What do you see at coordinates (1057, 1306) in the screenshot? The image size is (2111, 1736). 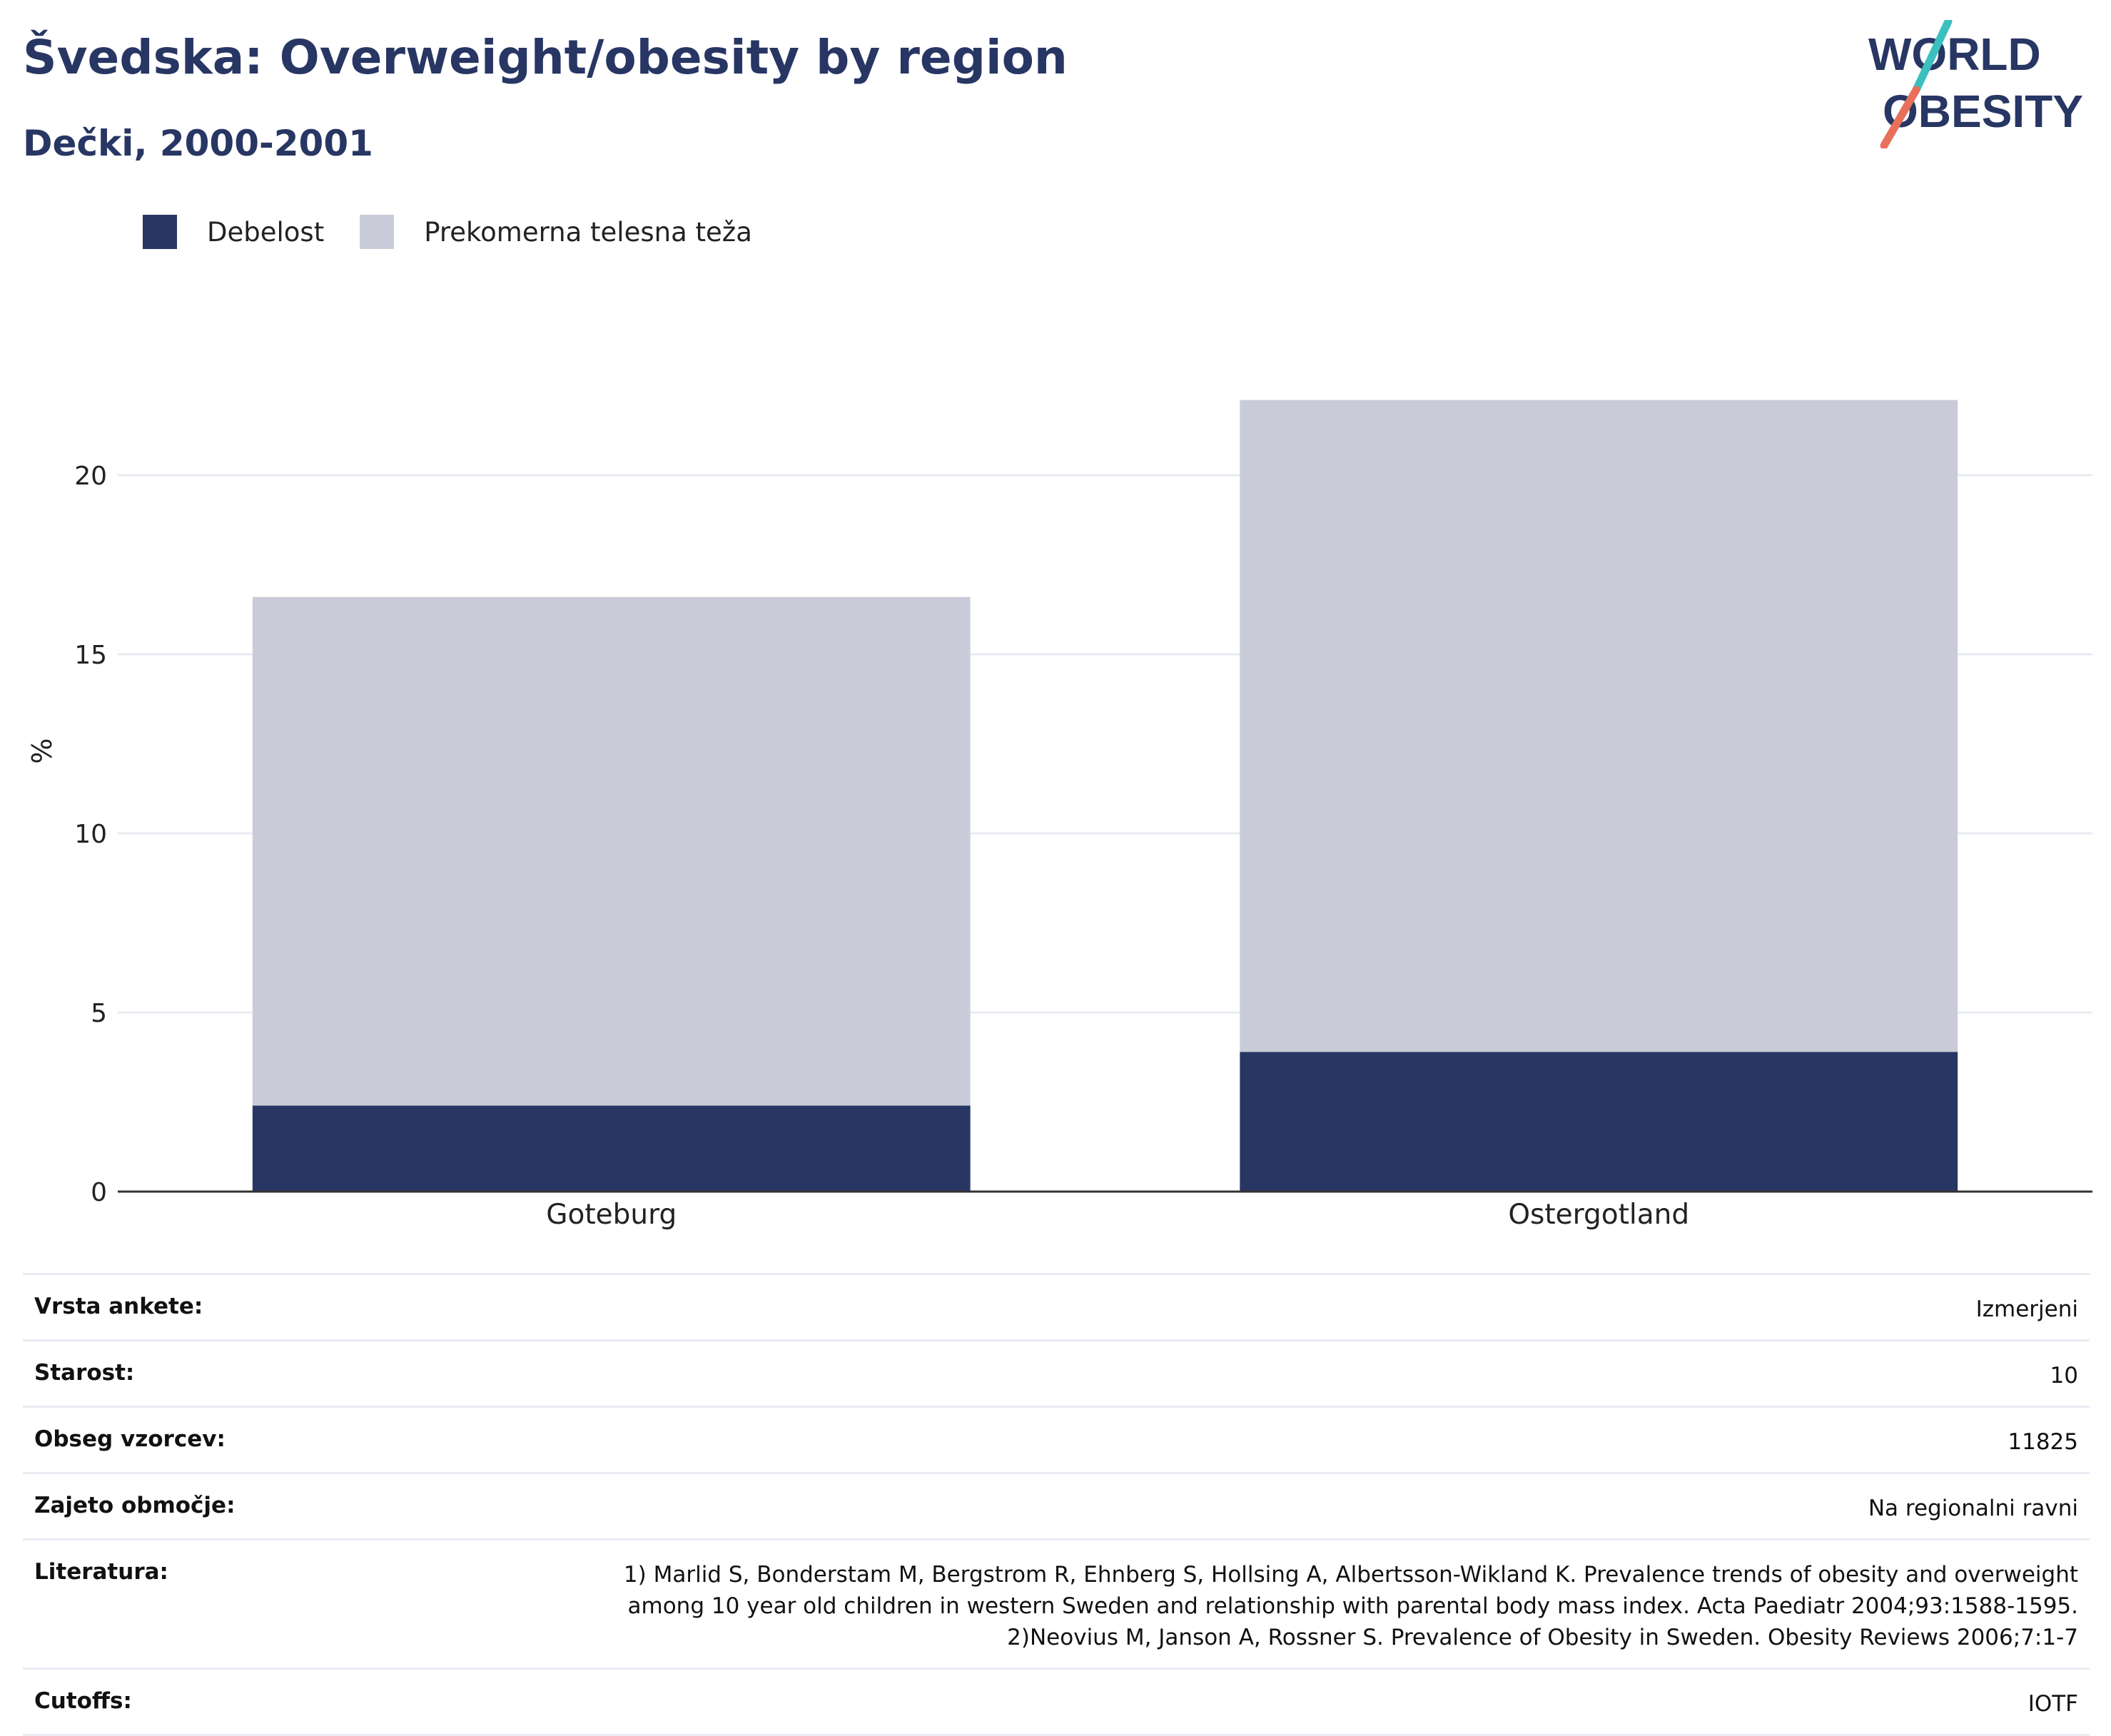 I see `info-row: Vrsta ankete: Izmerjeni` at bounding box center [1057, 1306].